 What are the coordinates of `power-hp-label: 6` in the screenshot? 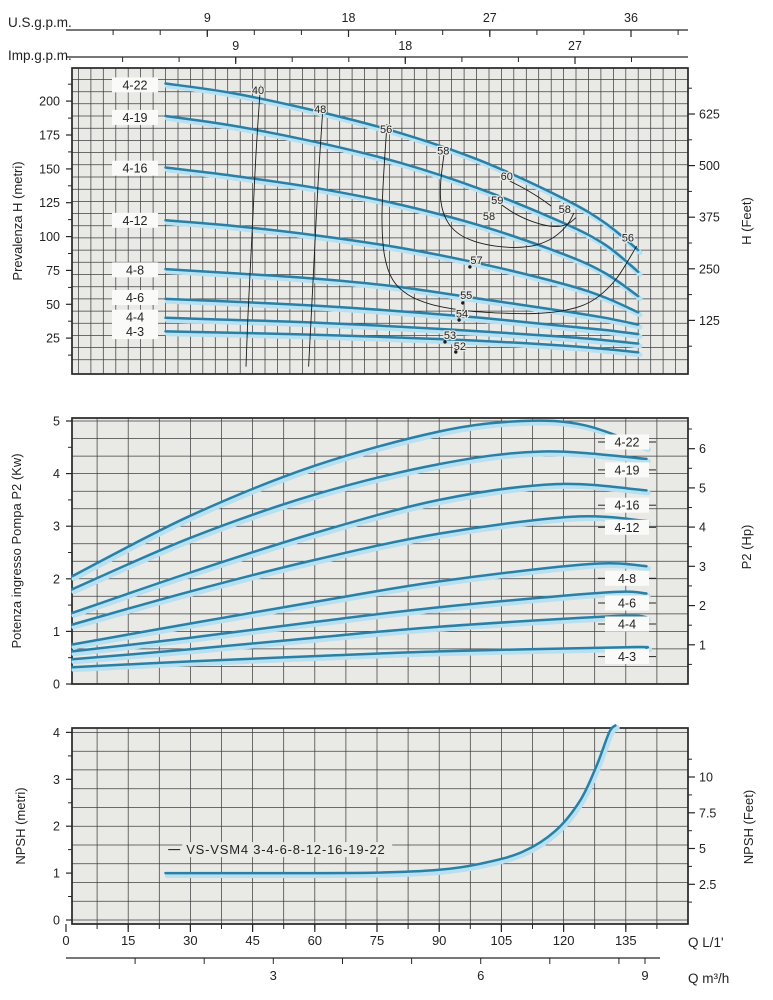 It's located at (702, 449).